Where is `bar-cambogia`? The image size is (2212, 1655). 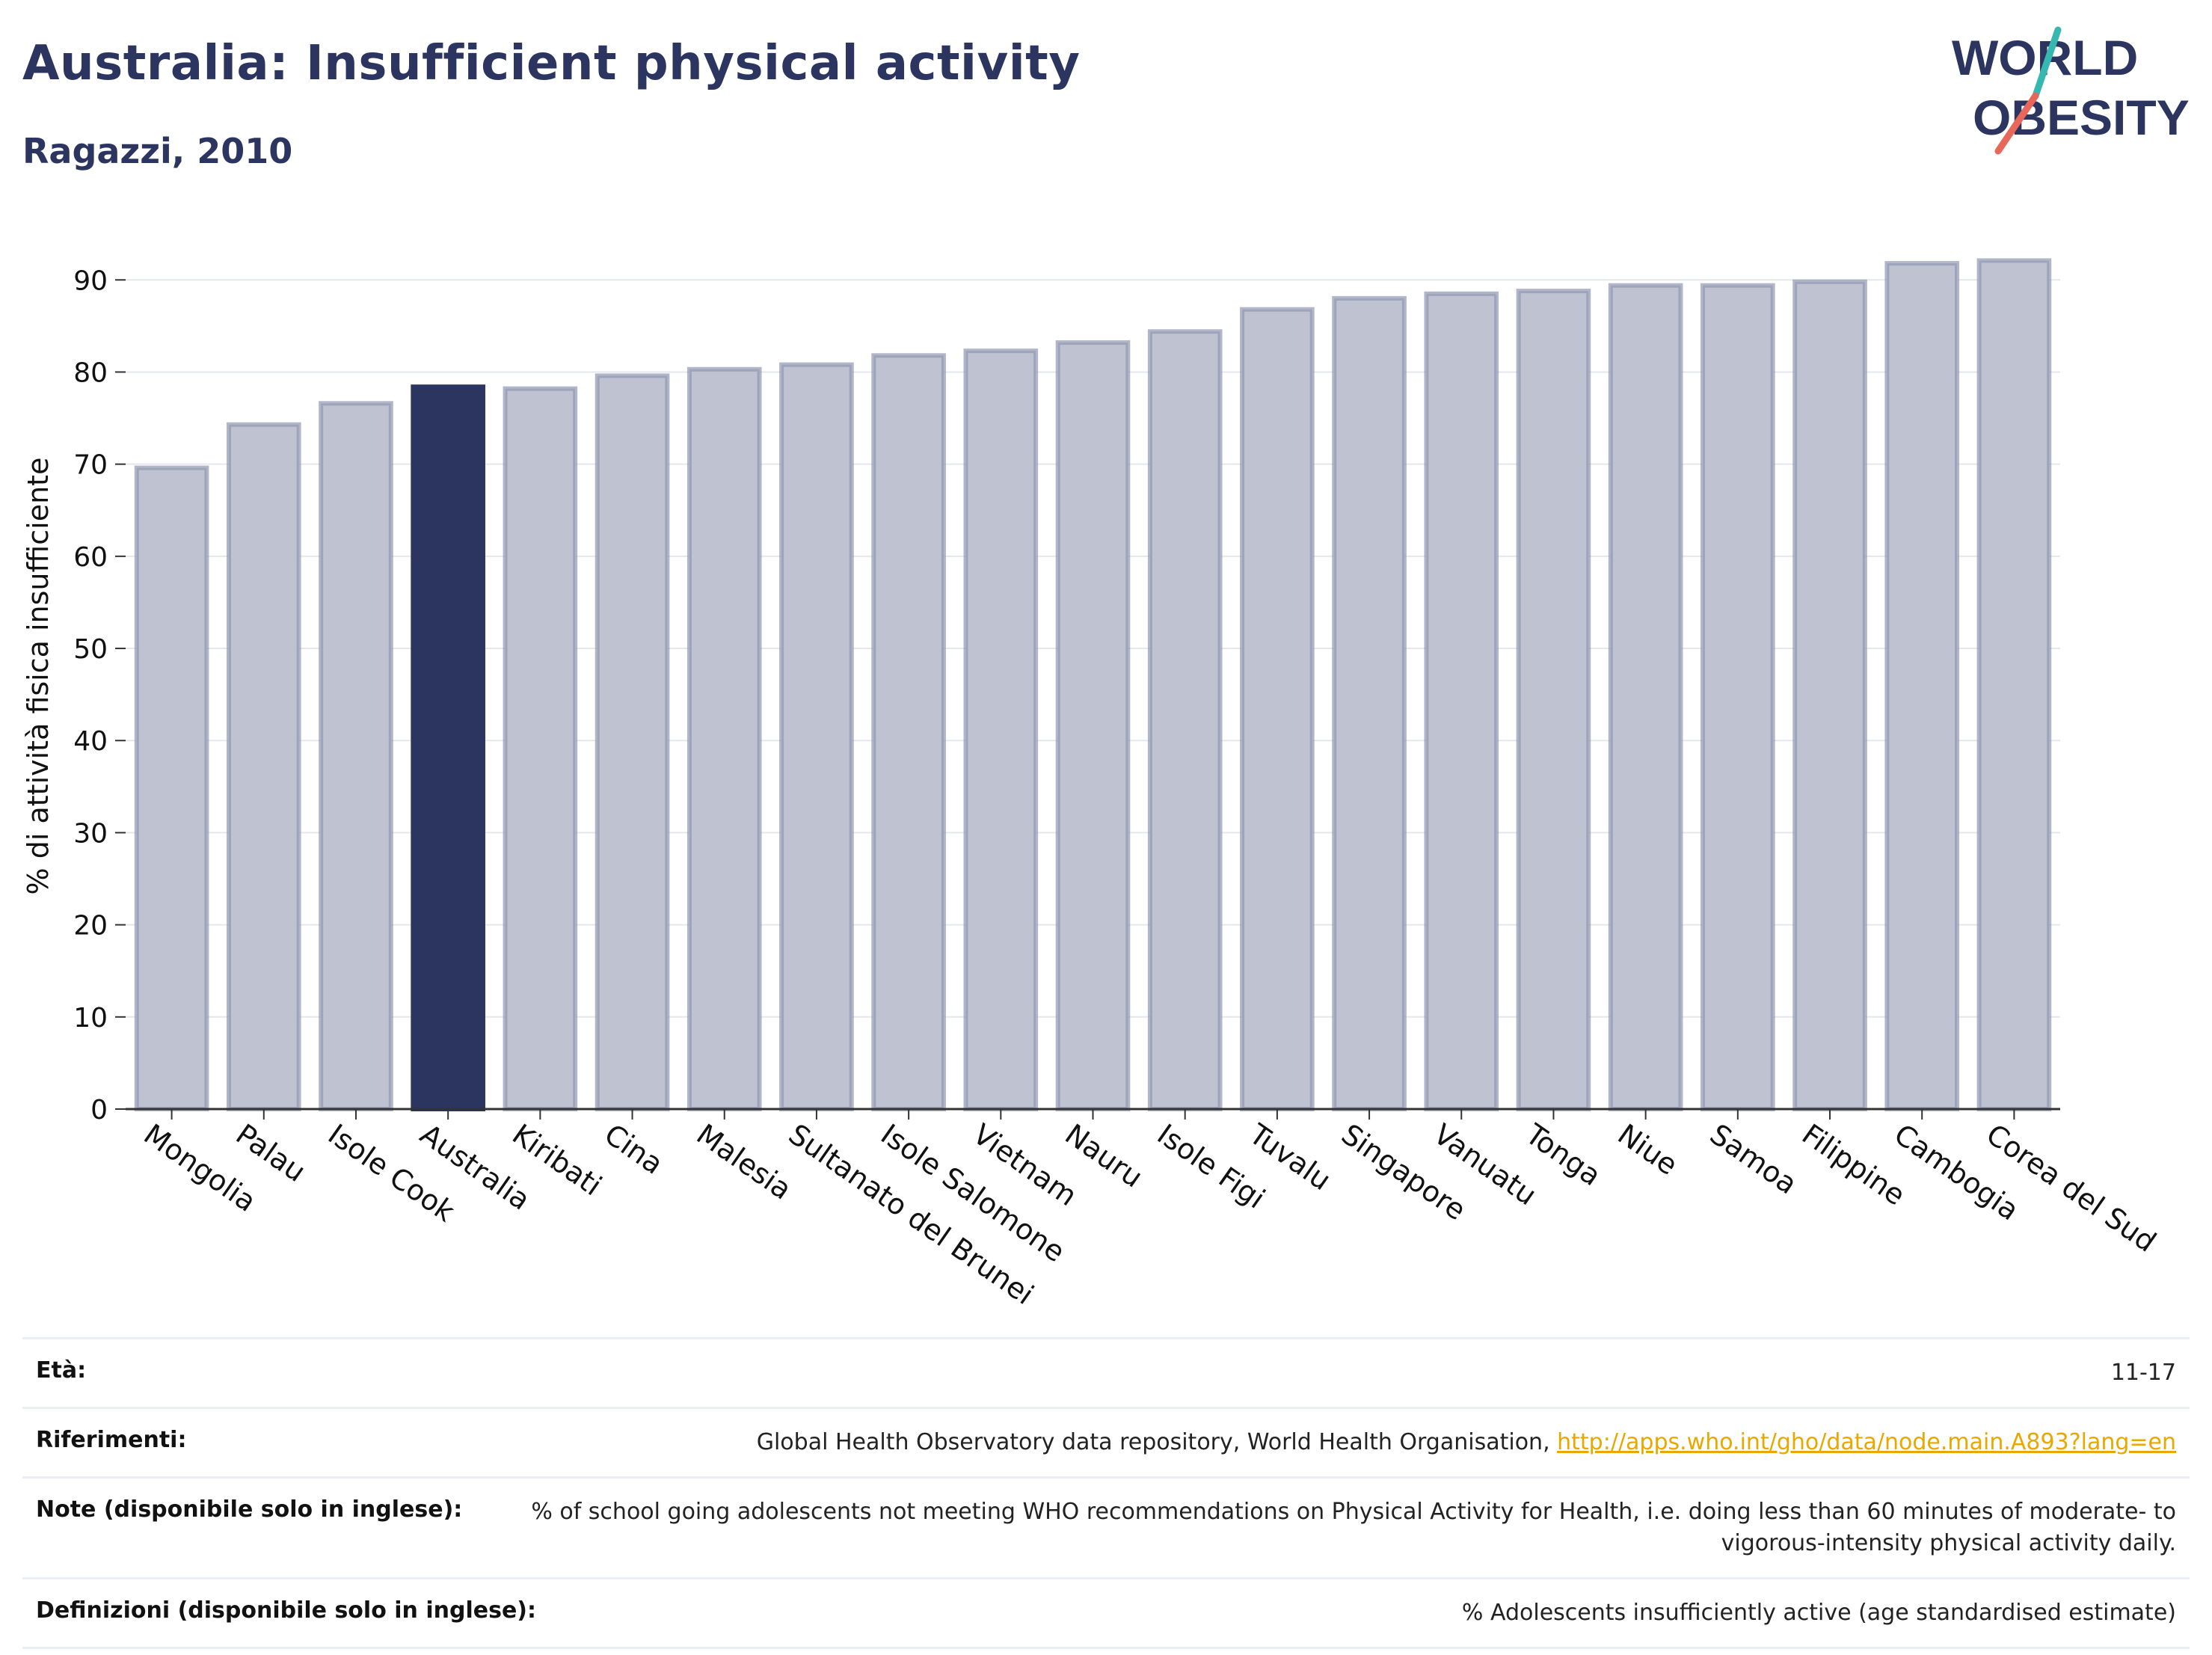 bar-cambogia is located at coordinates (1922, 686).